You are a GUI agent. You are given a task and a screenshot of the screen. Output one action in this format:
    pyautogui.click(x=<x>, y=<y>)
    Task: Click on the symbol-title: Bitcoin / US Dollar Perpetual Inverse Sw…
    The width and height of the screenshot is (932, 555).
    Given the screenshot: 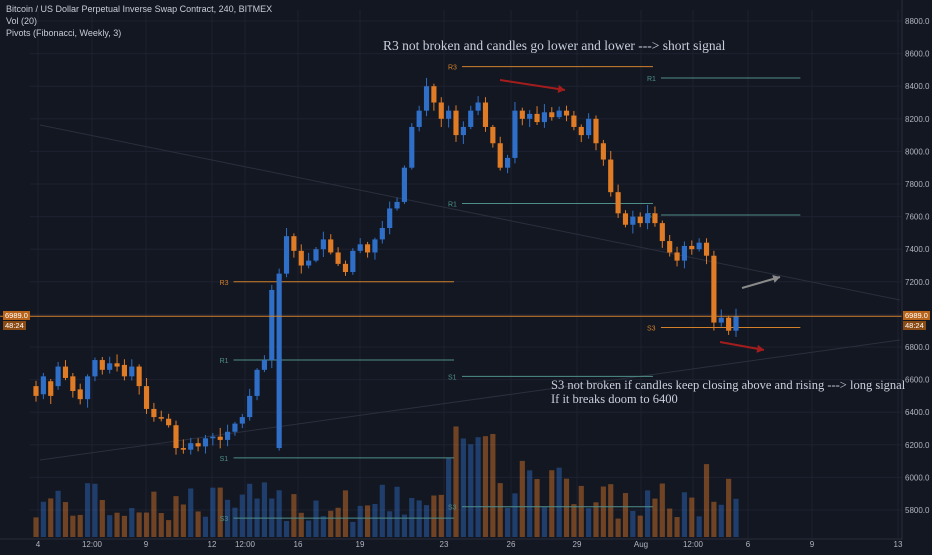 What is the action you would take?
    pyautogui.click(x=139, y=9)
    